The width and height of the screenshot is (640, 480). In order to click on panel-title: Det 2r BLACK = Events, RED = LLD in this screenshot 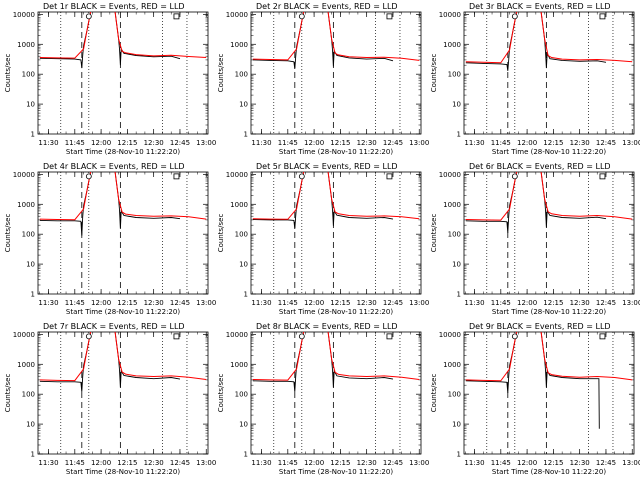, I will do `click(327, 6)`.